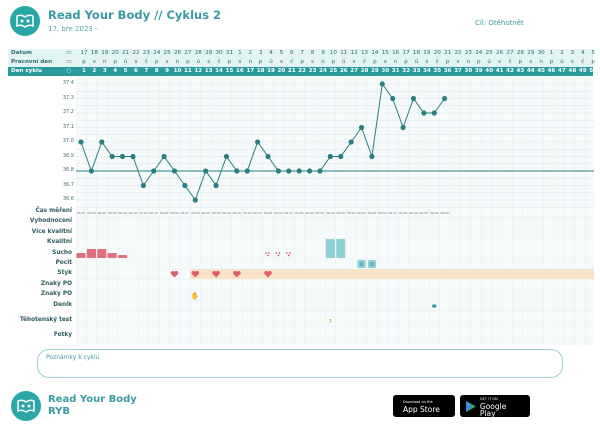 This screenshot has height=428, width=600. I want to click on cycle-day-cell: 7, so click(146, 71).